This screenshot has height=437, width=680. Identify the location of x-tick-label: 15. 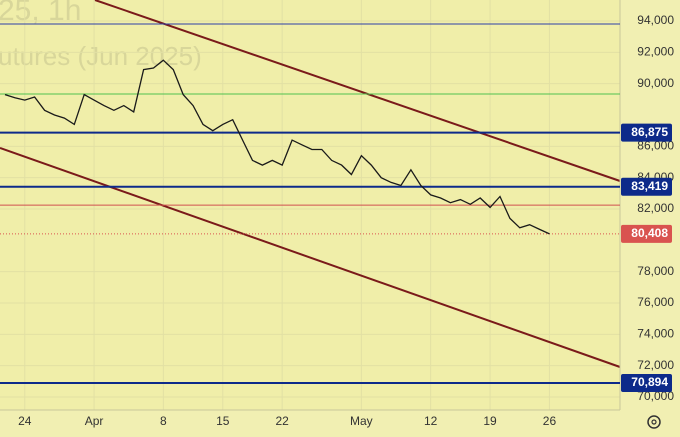
(223, 421).